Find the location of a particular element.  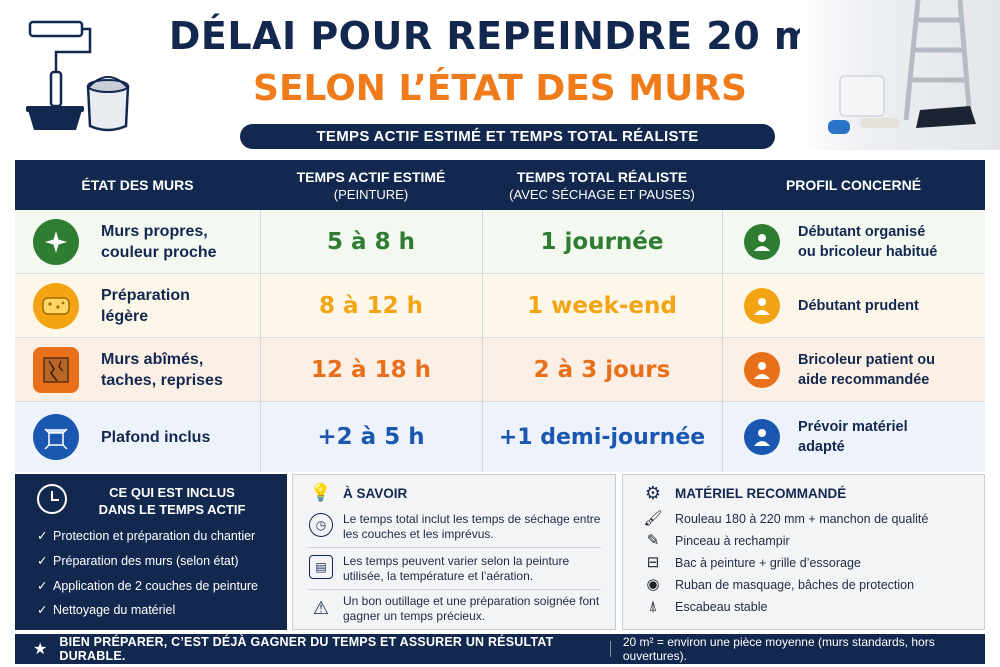

state-cell: Plafond inclus is located at coordinates (137, 437).